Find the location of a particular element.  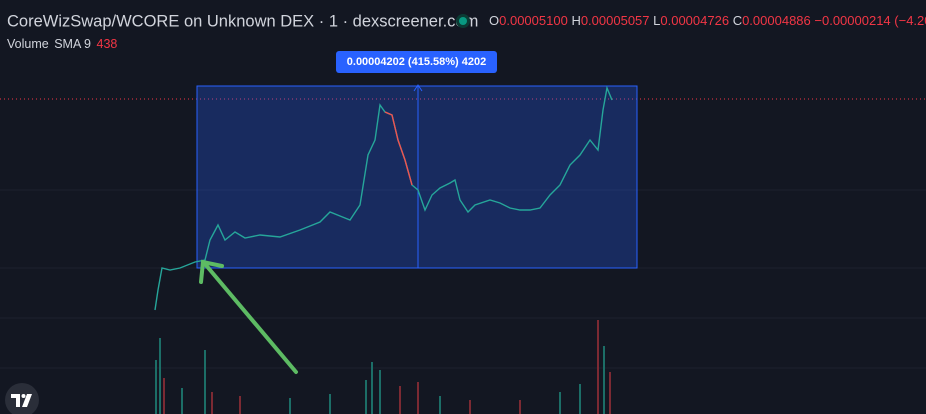

measure-label-box is located at coordinates (416, 62).